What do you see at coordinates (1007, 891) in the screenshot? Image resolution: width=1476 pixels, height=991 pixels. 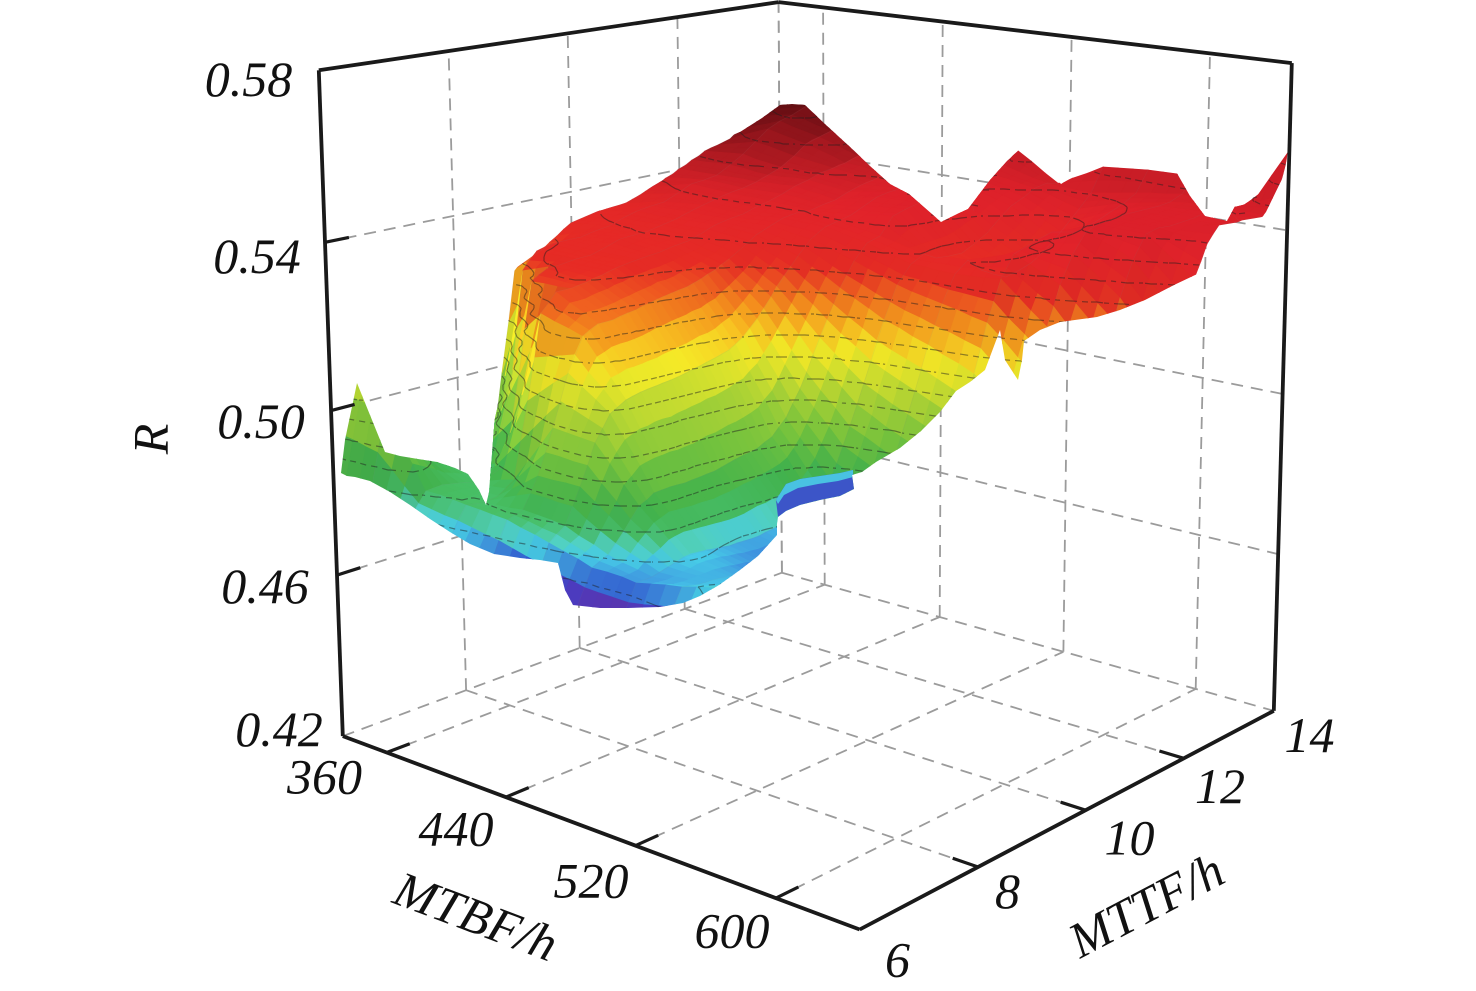 I see `svg-text: 8` at bounding box center [1007, 891].